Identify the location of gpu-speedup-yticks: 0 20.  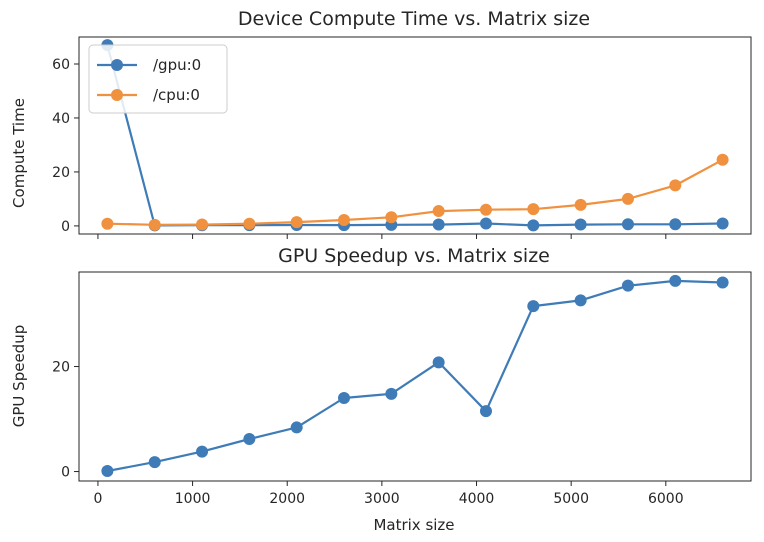
(65, 420).